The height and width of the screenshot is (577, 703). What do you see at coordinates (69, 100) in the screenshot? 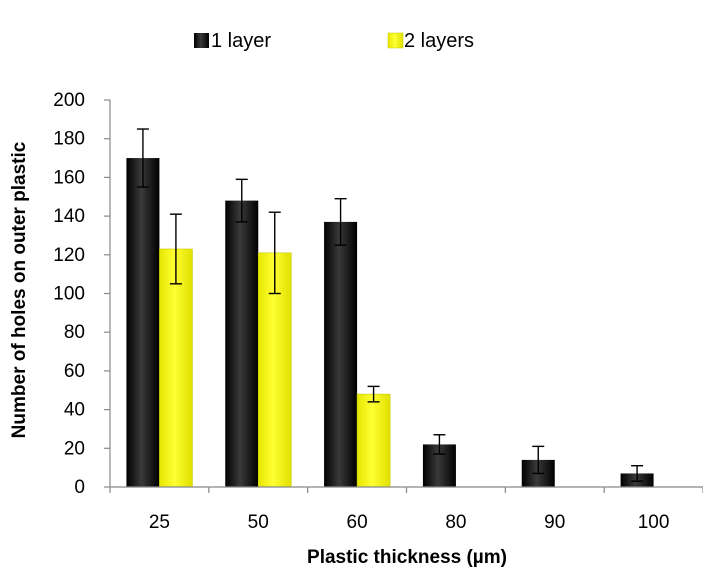
I see `y-tick-label: 200` at bounding box center [69, 100].